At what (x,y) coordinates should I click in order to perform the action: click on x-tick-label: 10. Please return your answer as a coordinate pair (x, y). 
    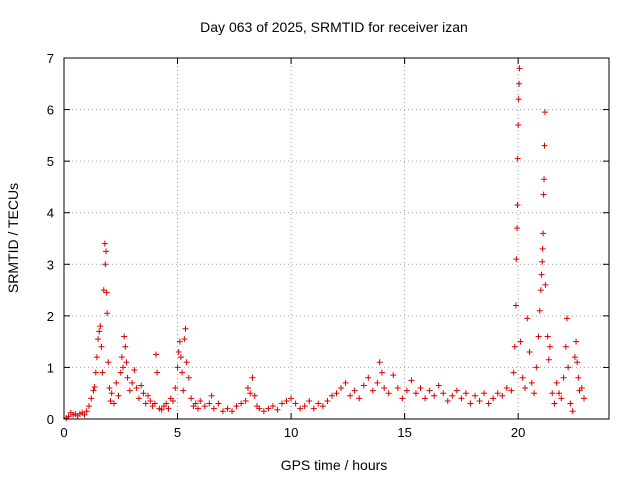
    Looking at the image, I should click on (291, 432).